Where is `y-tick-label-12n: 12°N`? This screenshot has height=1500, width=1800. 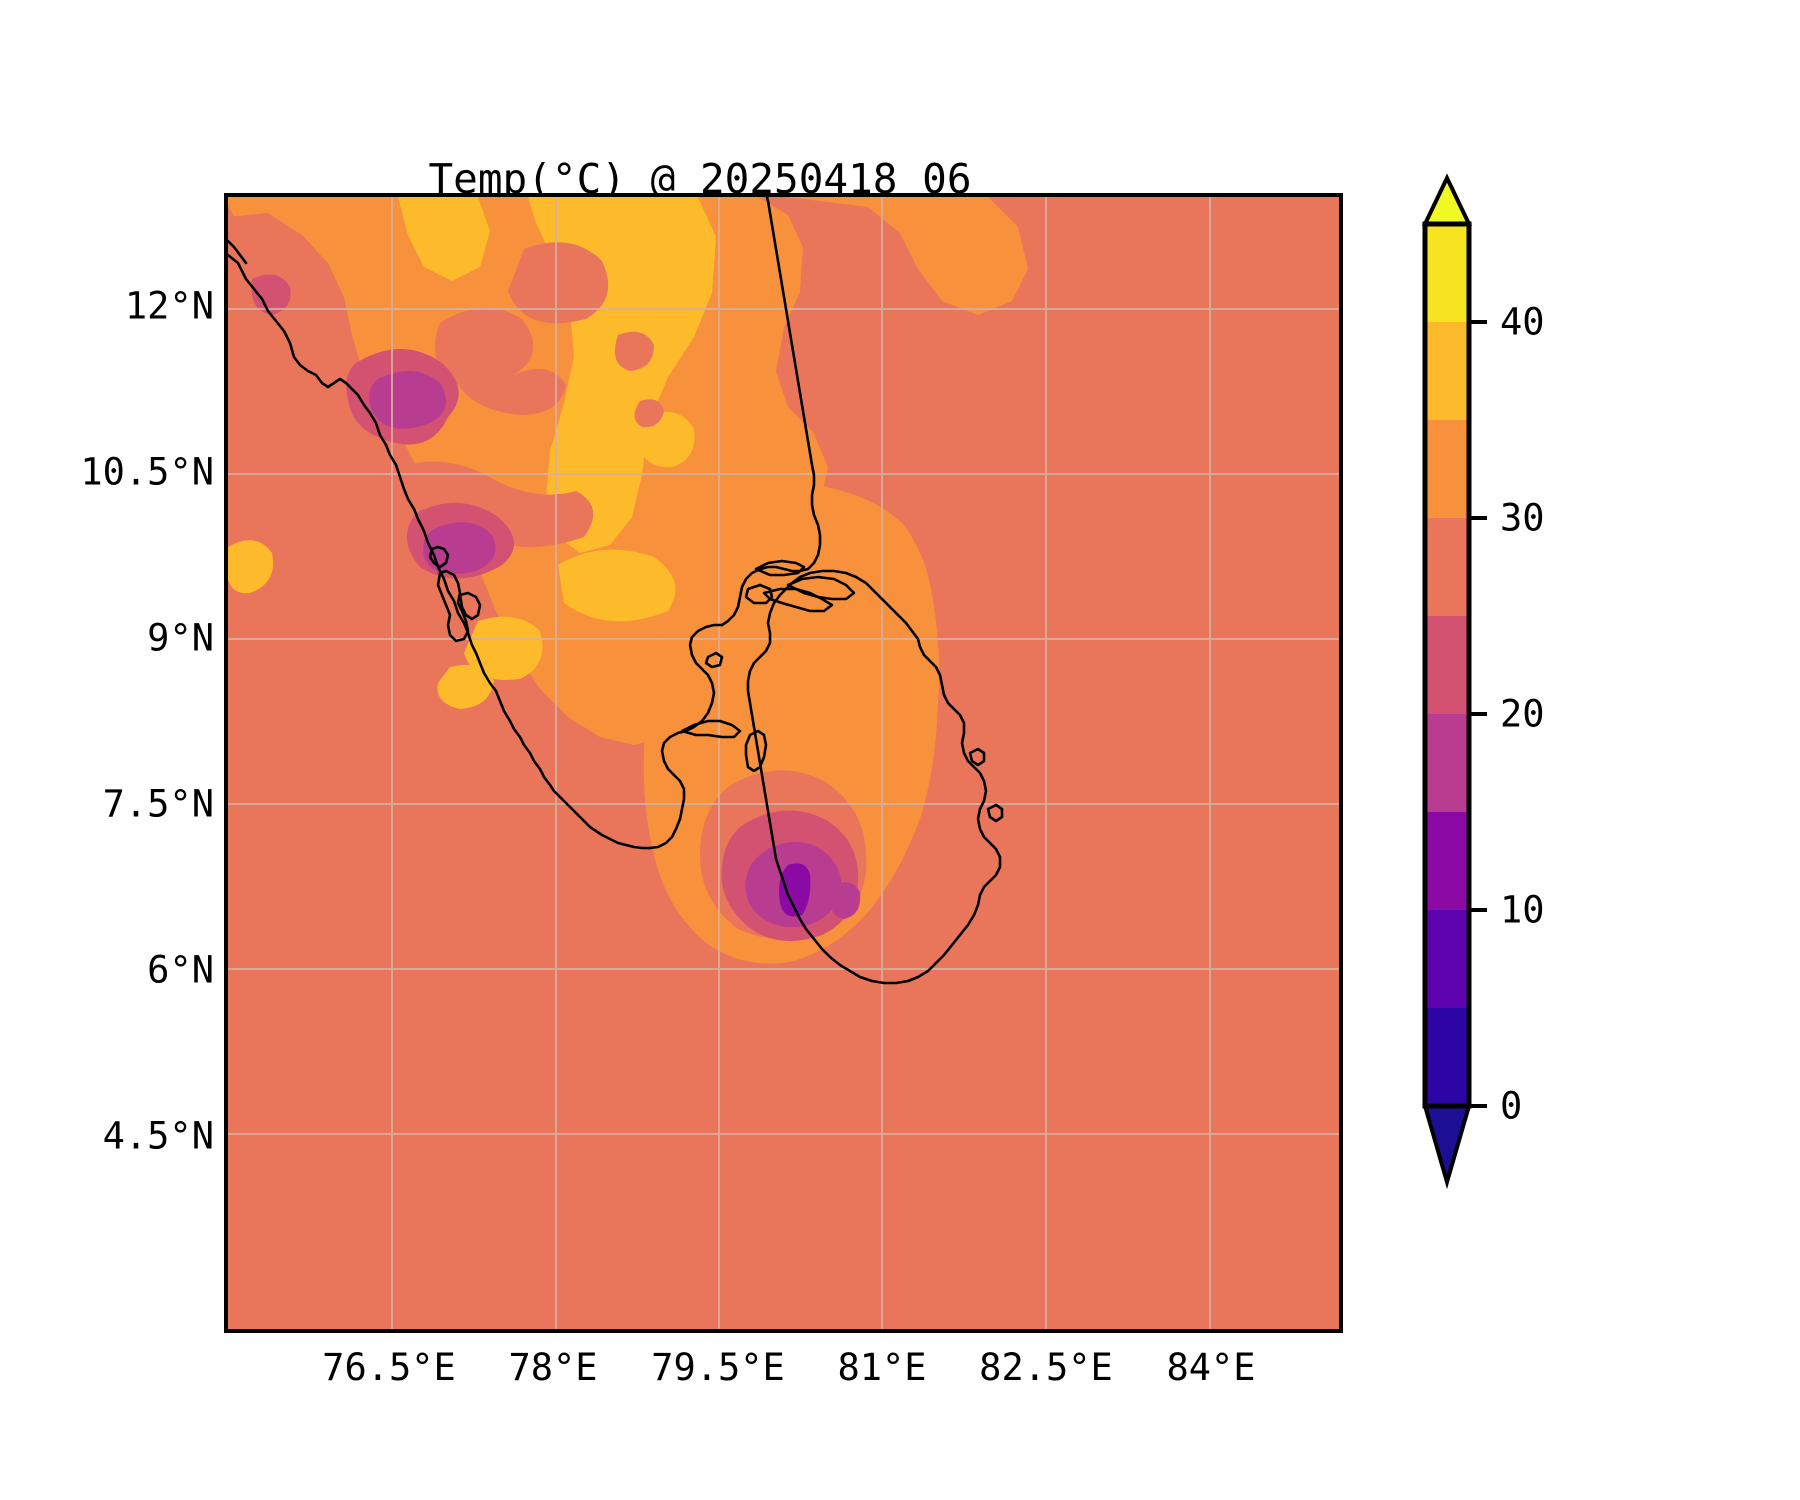 y-tick-label-12n: 12°N is located at coordinates (169, 306).